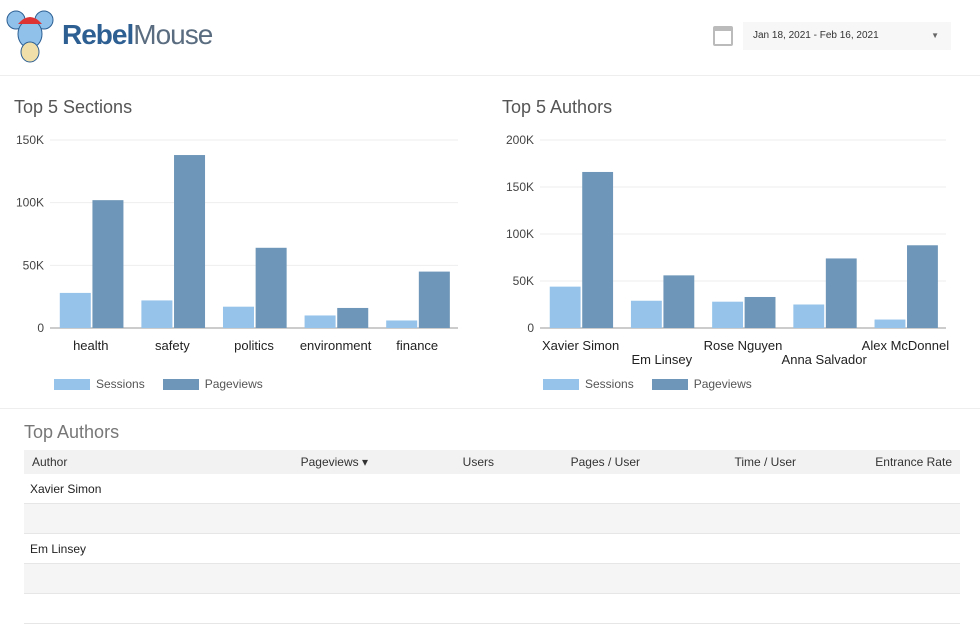  Describe the element at coordinates (172, 345) in the screenshot. I see `x-tick-label: safety` at that location.